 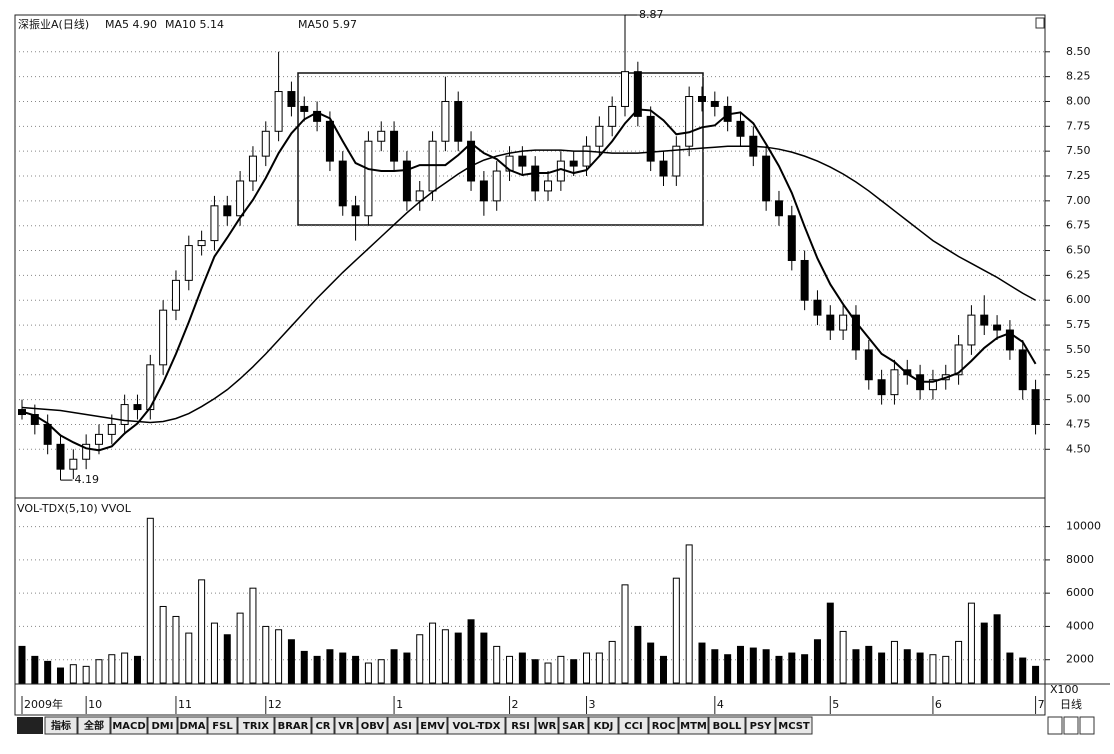 What do you see at coordinates (1041, 704) in the screenshot?
I see `x-tick-label: 7` at bounding box center [1041, 704].